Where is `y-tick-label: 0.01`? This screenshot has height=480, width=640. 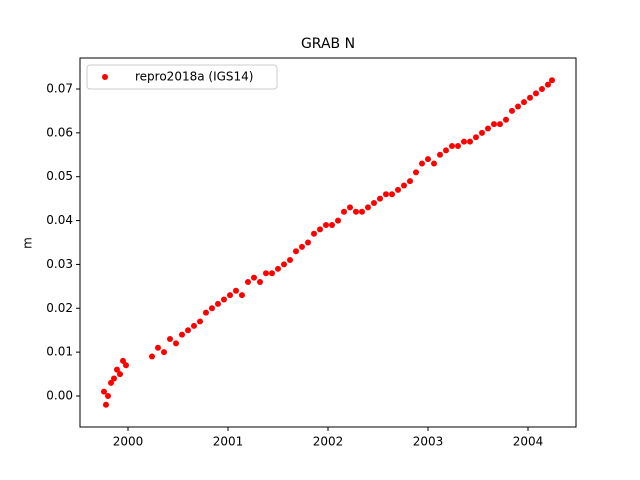
y-tick-label: 0.01 is located at coordinates (59, 352).